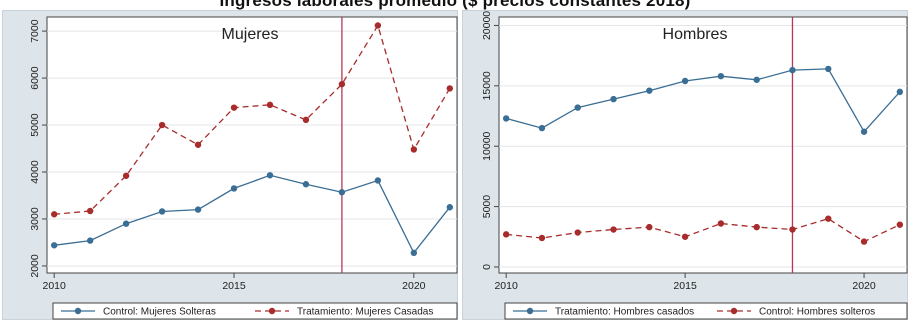 Image resolution: width=910 pixels, height=321 pixels. Describe the element at coordinates (828, 69) in the screenshot. I see `hombres-series-0-point-2019` at that location.